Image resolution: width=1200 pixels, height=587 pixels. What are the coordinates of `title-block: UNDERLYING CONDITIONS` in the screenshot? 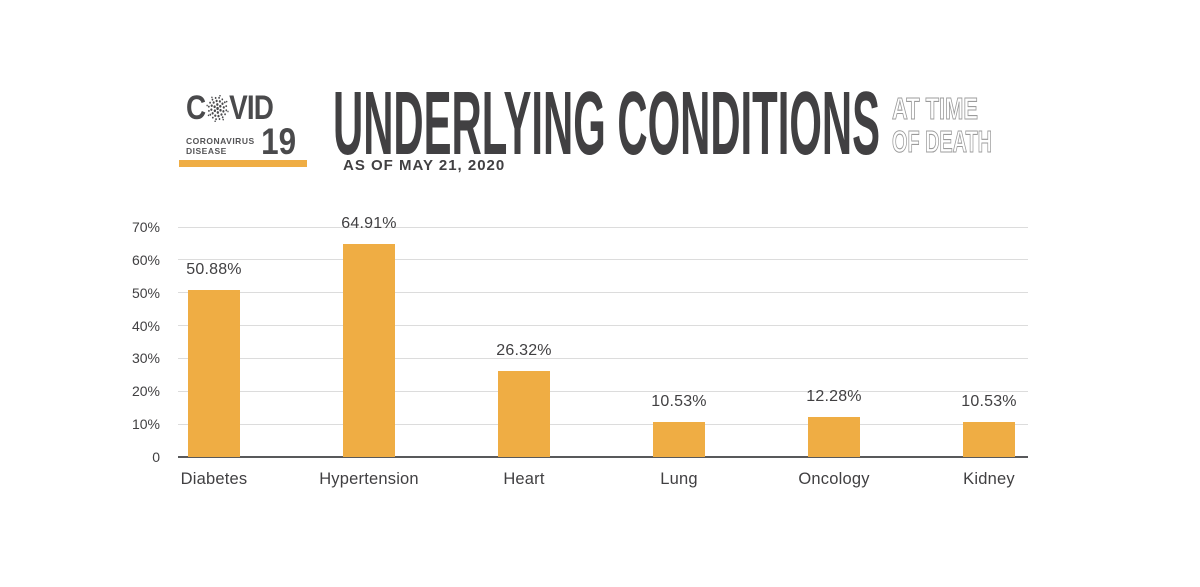 It's located at (606, 123).